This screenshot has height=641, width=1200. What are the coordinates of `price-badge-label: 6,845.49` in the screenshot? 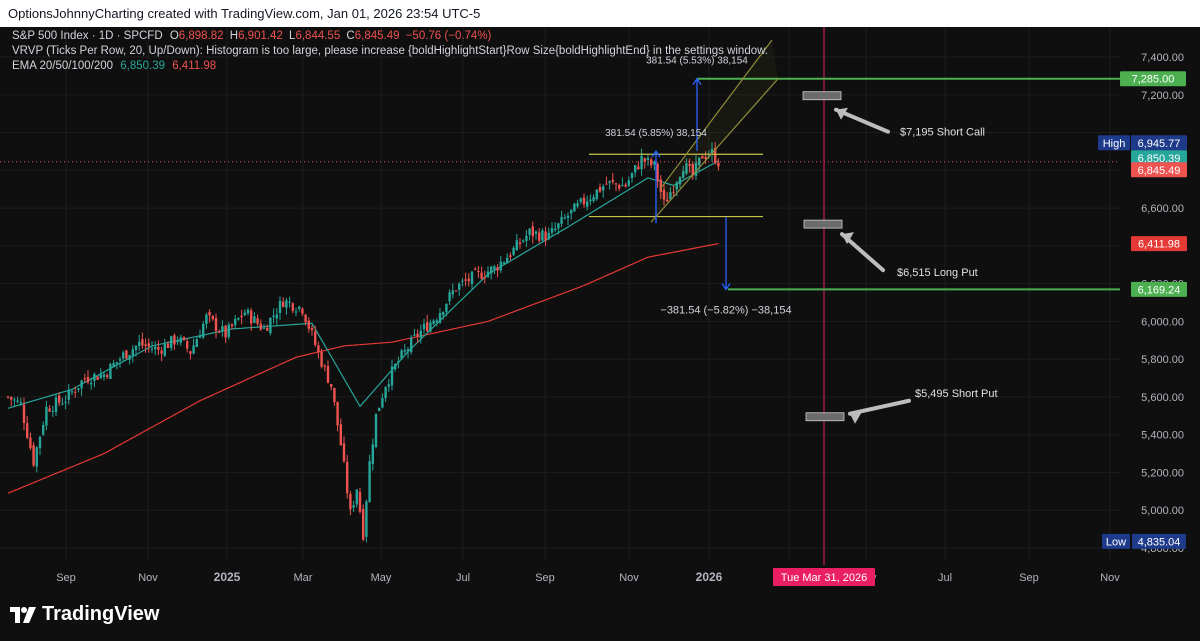 It's located at (1159, 171).